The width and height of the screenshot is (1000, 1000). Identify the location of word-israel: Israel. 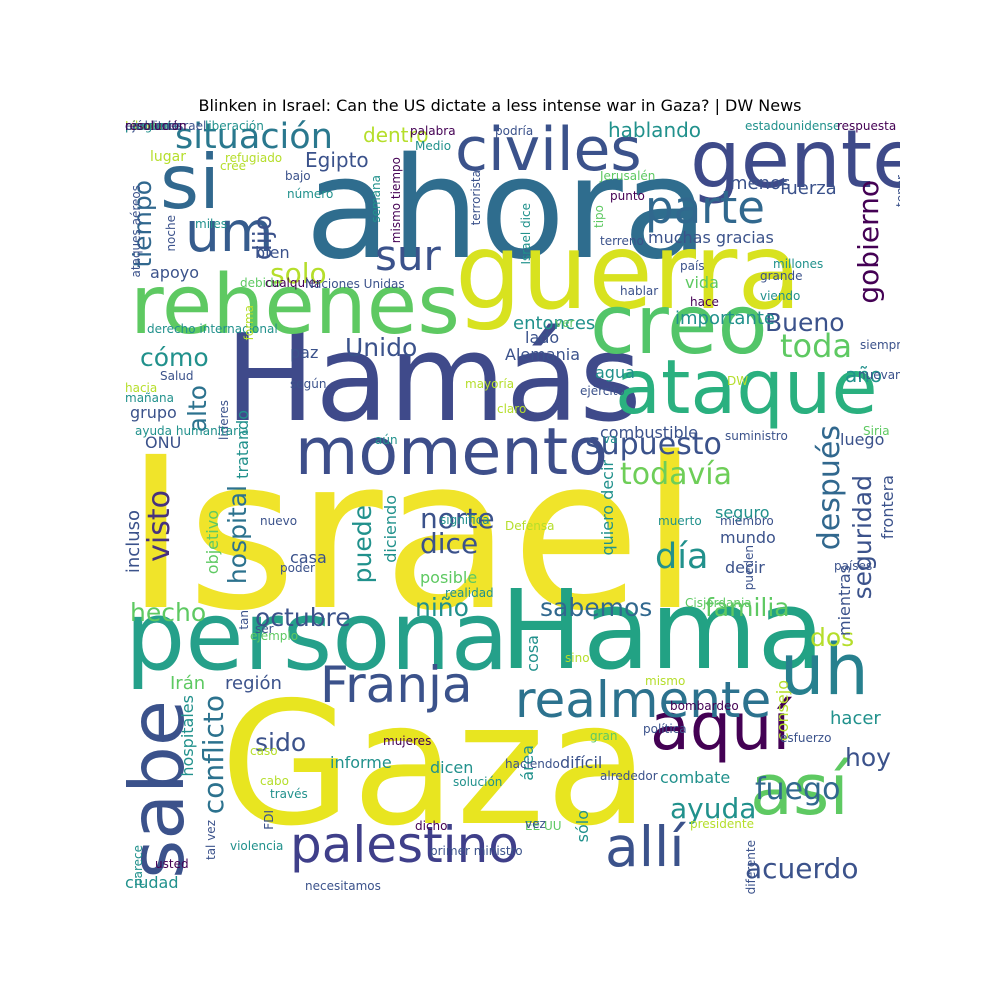
(412, 534).